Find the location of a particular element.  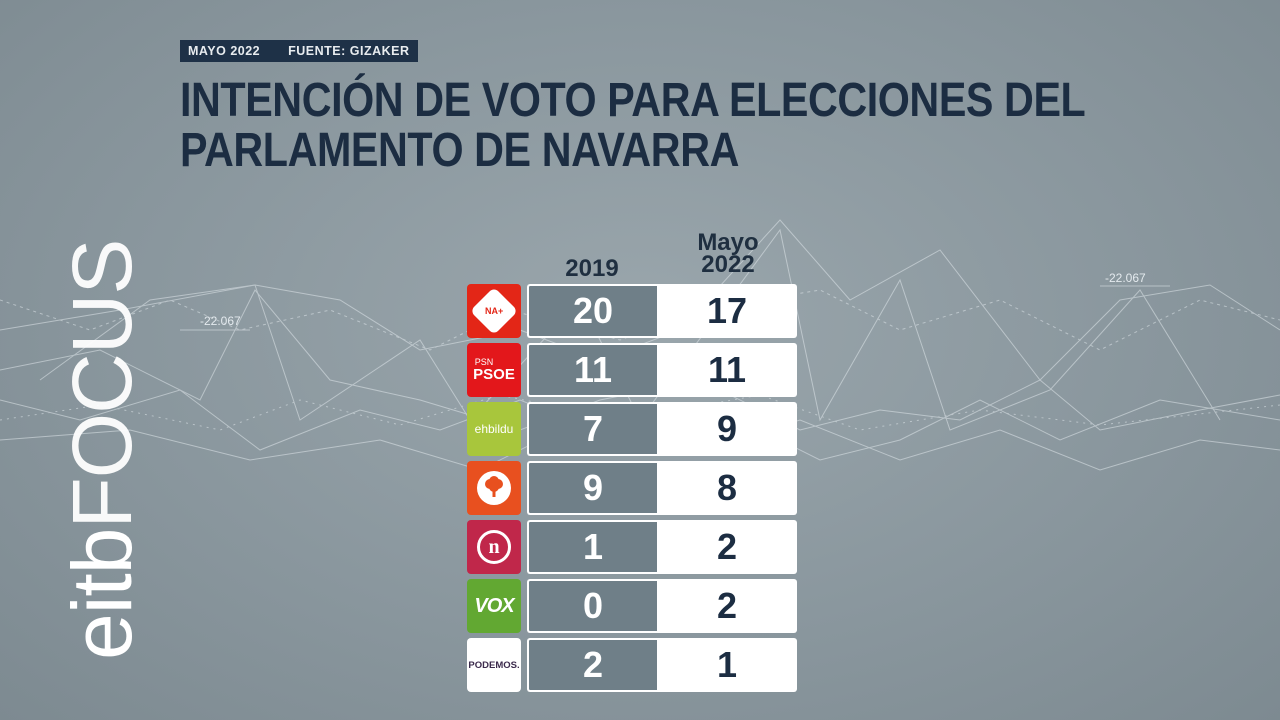

bg-value-label-left: -22.067 is located at coordinates (220, 321).